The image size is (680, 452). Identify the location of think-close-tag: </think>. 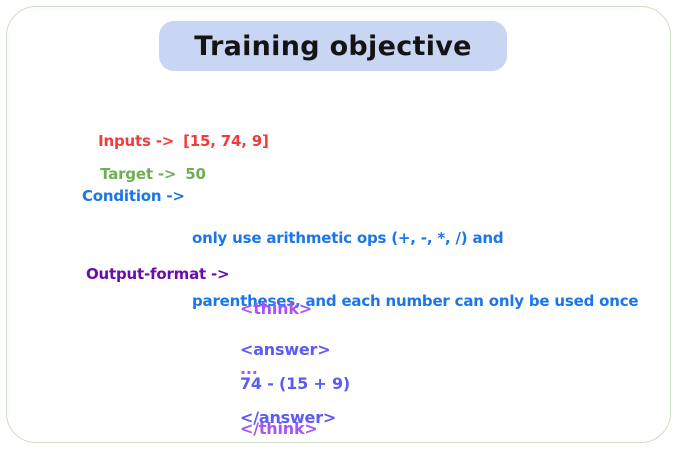
(279, 428).